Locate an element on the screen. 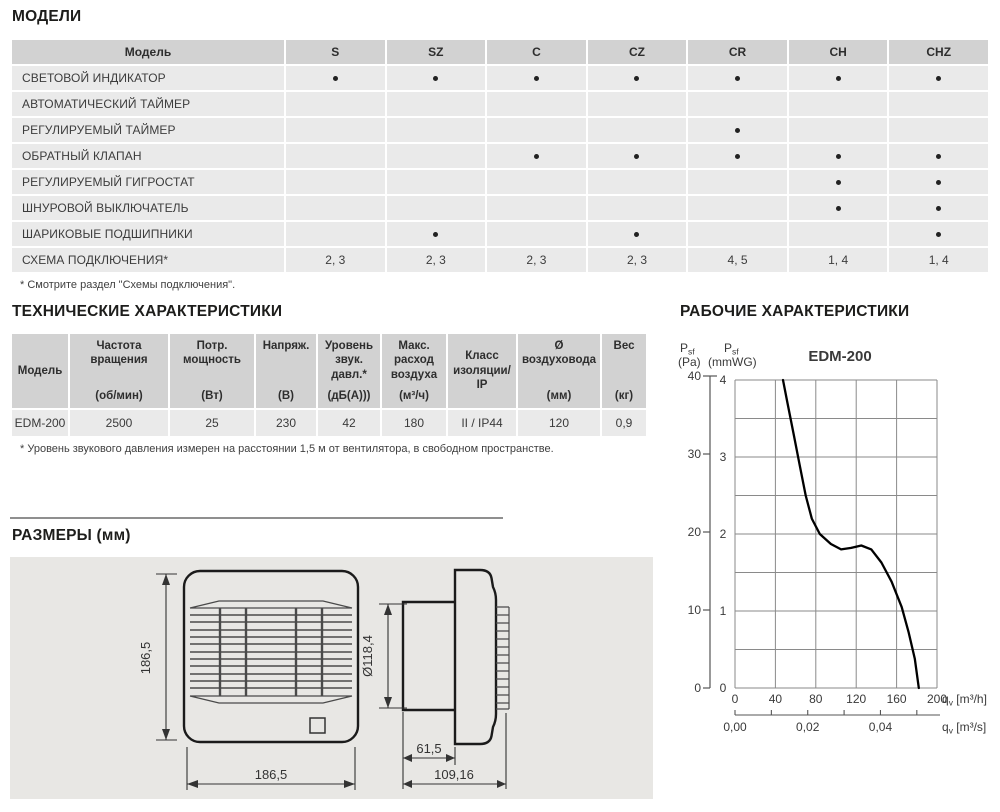  feature-row-label: ОБРАТНЫЙ КЛАПАН is located at coordinates (148, 156).